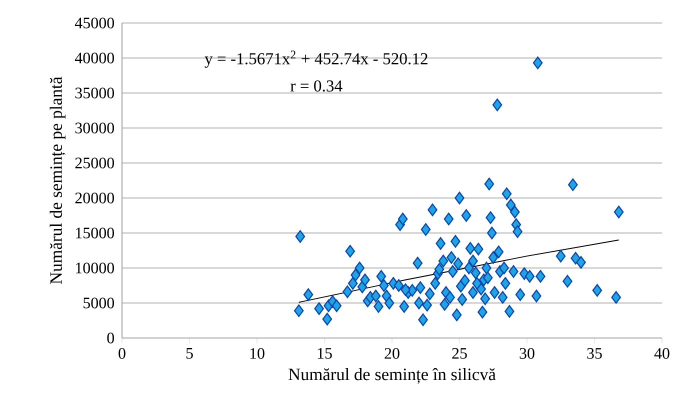  Describe the element at coordinates (94, 58) in the screenshot. I see `y-tick-label: 40000` at that location.